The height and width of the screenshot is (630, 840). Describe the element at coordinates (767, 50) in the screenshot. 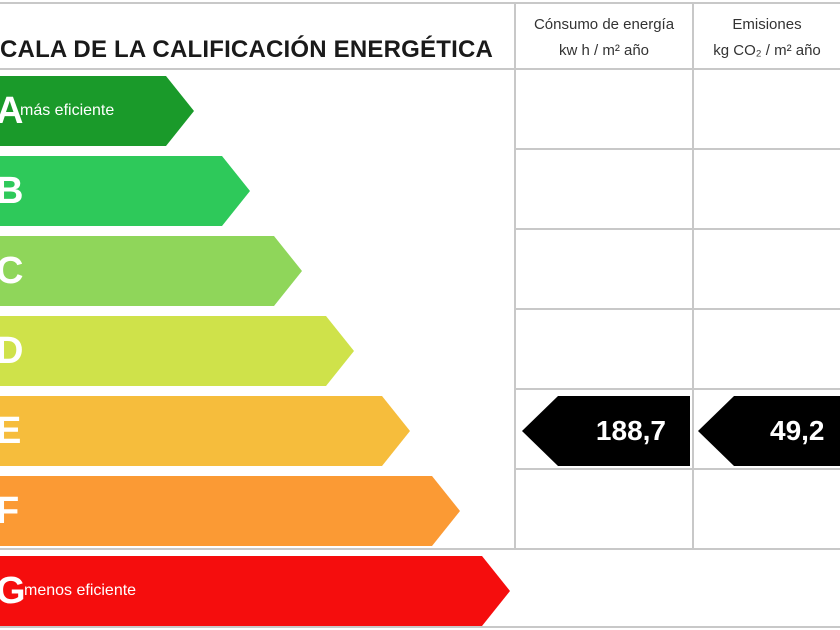

I see `emisiones-header-line2: kg CO₂ / m² año` at that location.